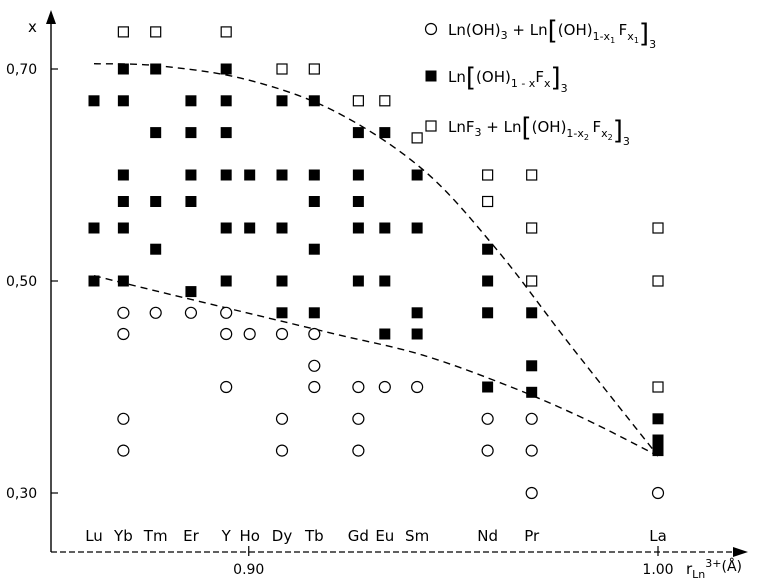 The image size is (758, 582). What do you see at coordinates (314, 536) in the screenshot?
I see `element-label: Tb` at bounding box center [314, 536].